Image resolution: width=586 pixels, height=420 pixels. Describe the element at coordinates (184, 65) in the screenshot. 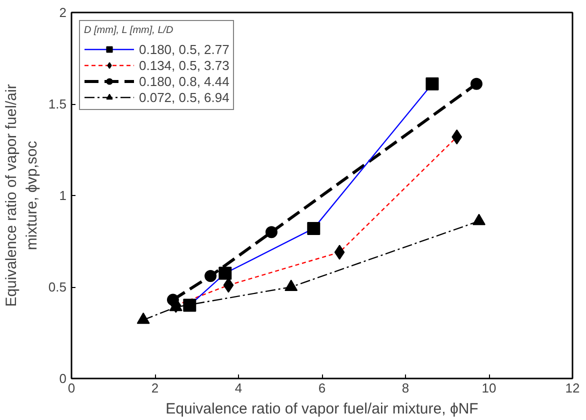

I see `legend-label: 0.134, 0.5, 3.73` at that location.